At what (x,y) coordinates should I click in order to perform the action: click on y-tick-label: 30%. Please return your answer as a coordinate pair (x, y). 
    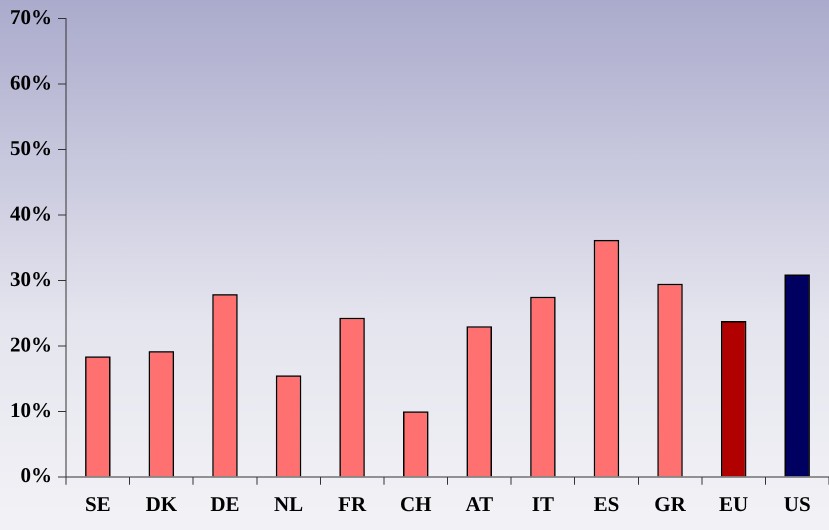
    Looking at the image, I should click on (31, 278).